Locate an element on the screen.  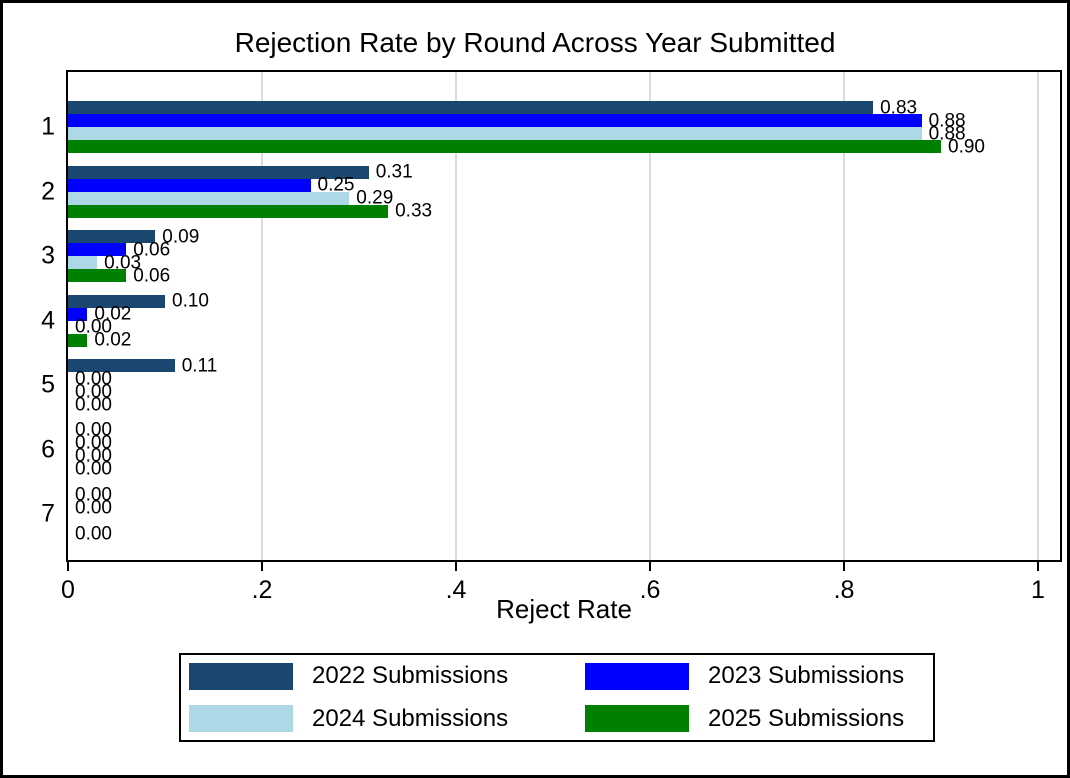
y-axis-label: 3 is located at coordinates (48, 255).